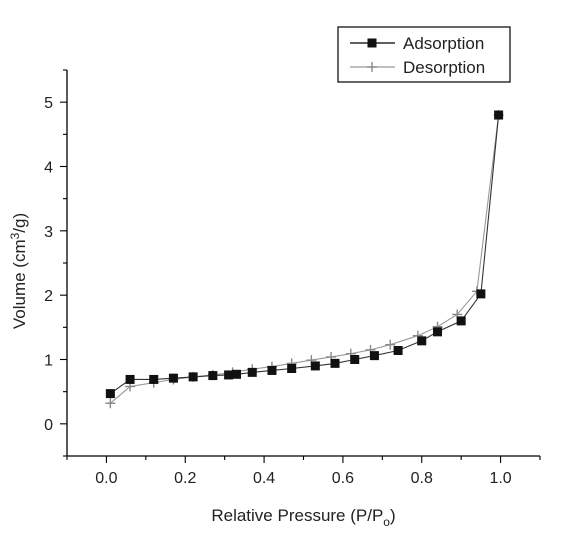 The image size is (574, 534). Describe the element at coordinates (444, 67) in the screenshot. I see `legend-label: Desorption` at that location.